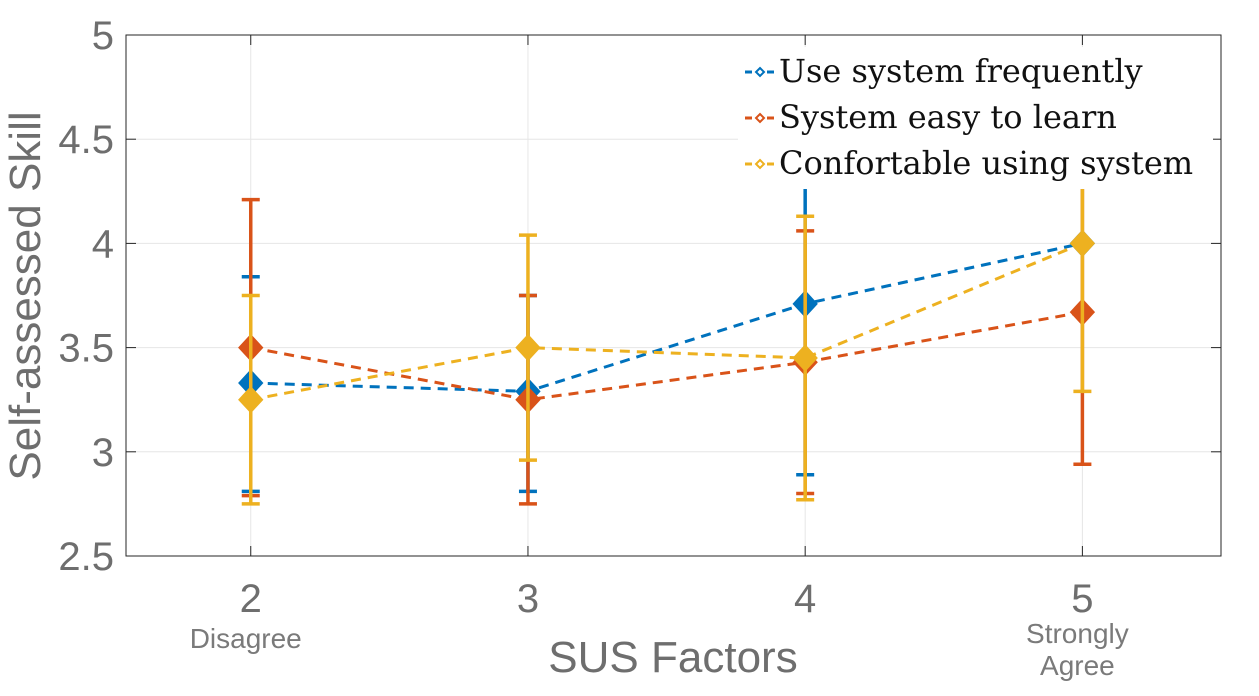  What do you see at coordinates (1077, 633) in the screenshot?
I see `axis-annotation: Strongly` at bounding box center [1077, 633].